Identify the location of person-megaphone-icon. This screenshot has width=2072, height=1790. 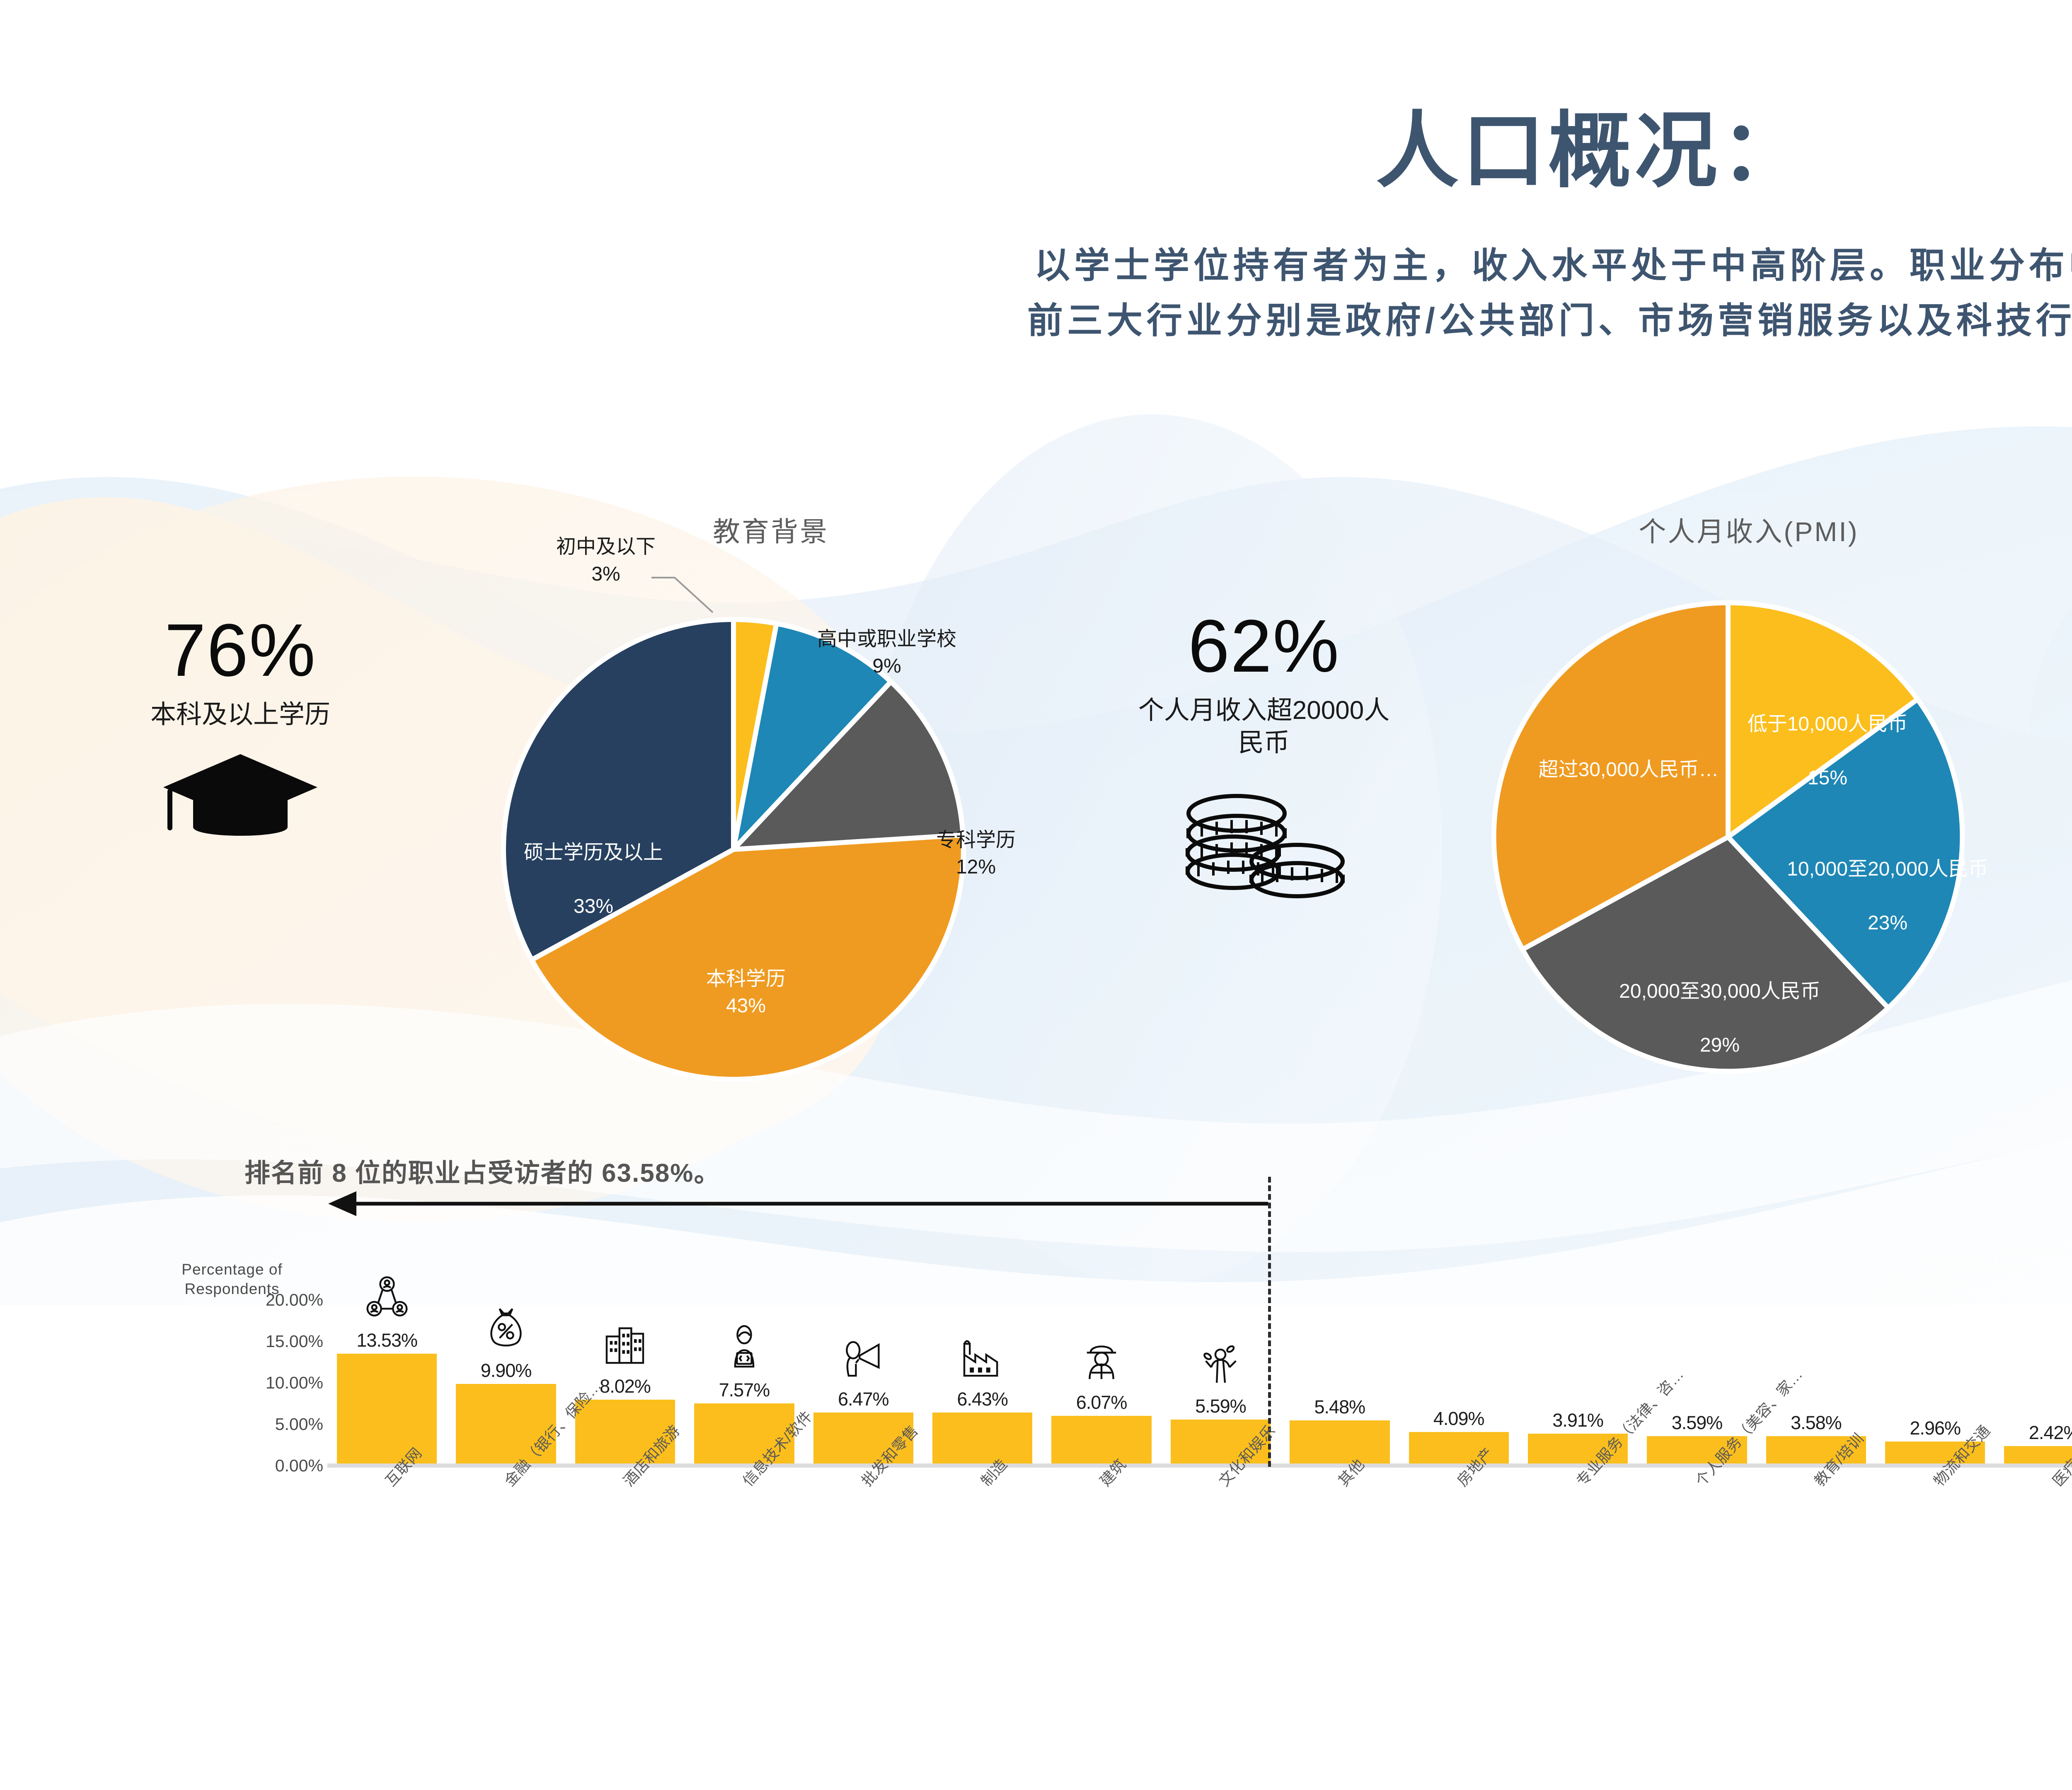
(863, 1356).